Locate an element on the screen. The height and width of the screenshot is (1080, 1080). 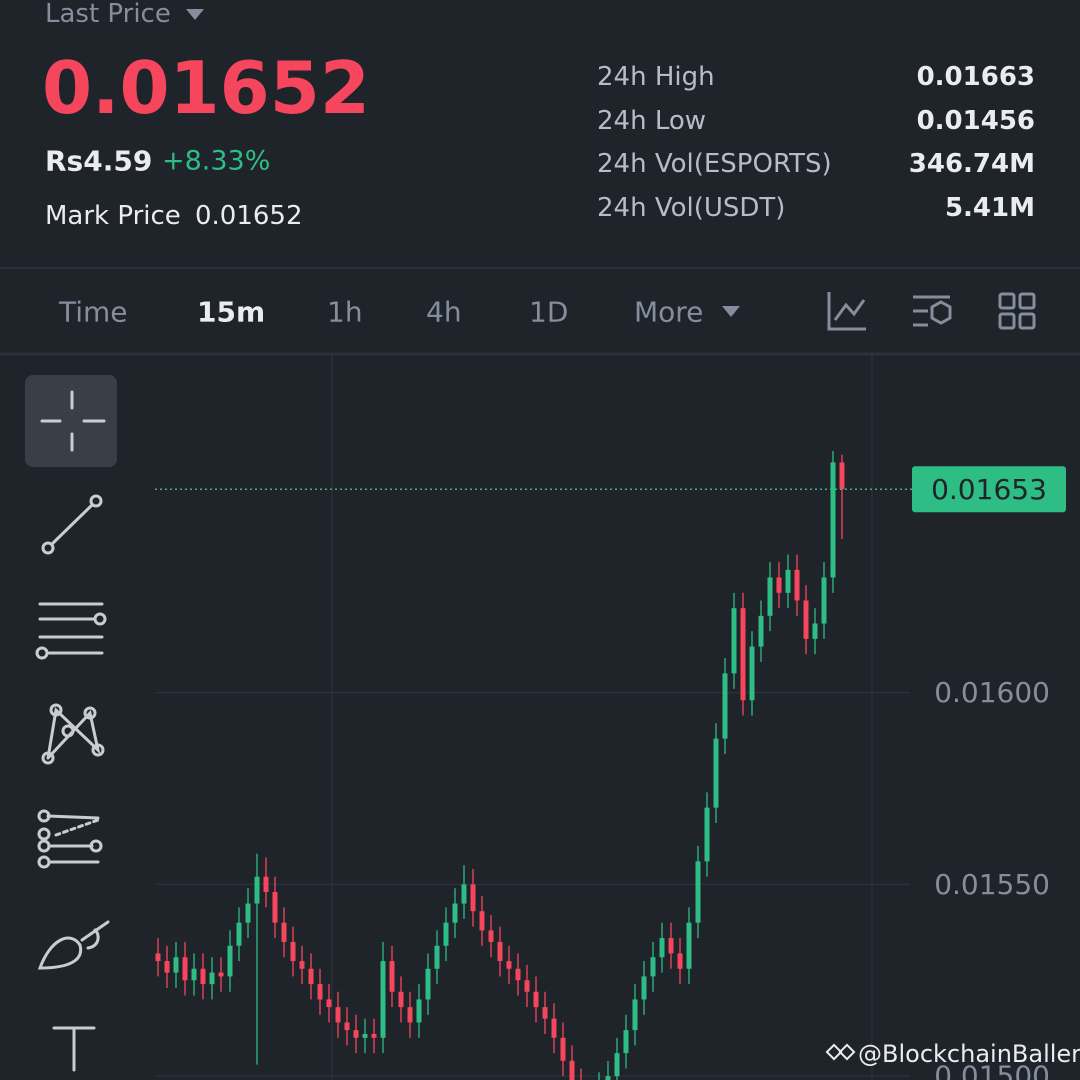
tab: Time is located at coordinates (93, 312).